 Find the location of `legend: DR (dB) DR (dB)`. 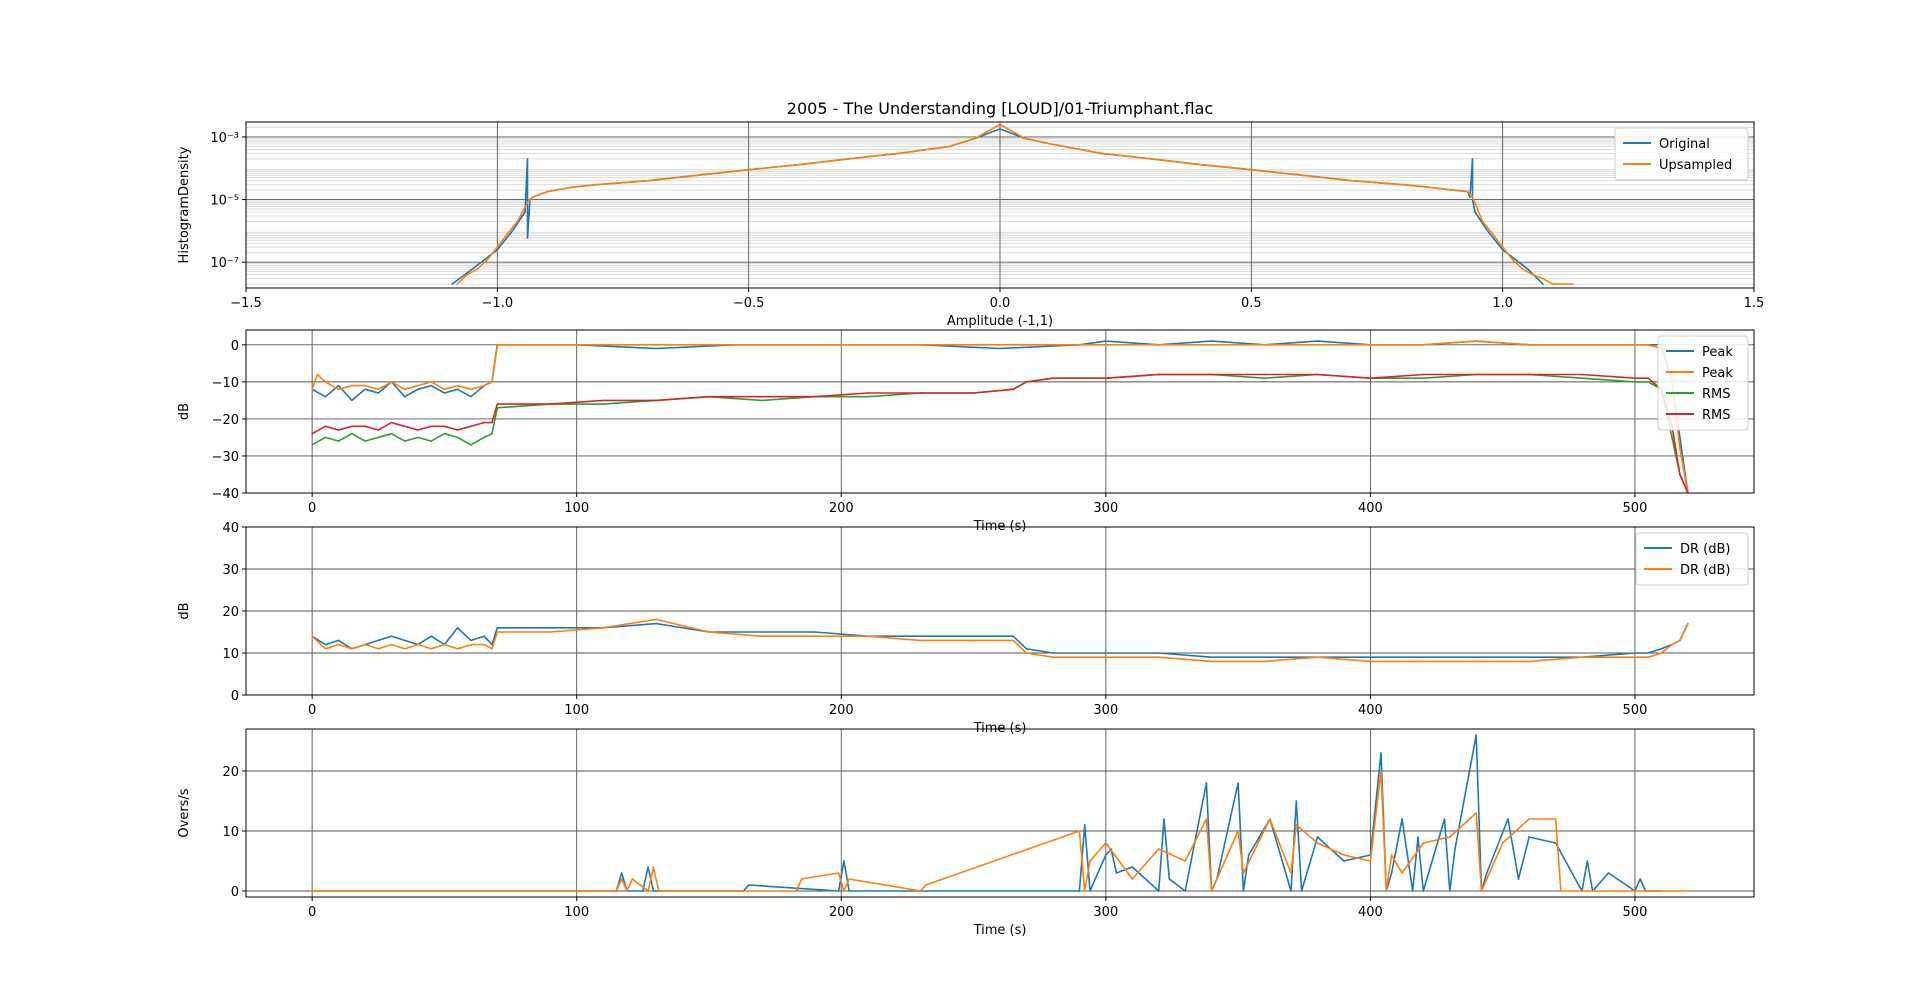

legend: DR (dB) DR (dB) is located at coordinates (1692, 559).